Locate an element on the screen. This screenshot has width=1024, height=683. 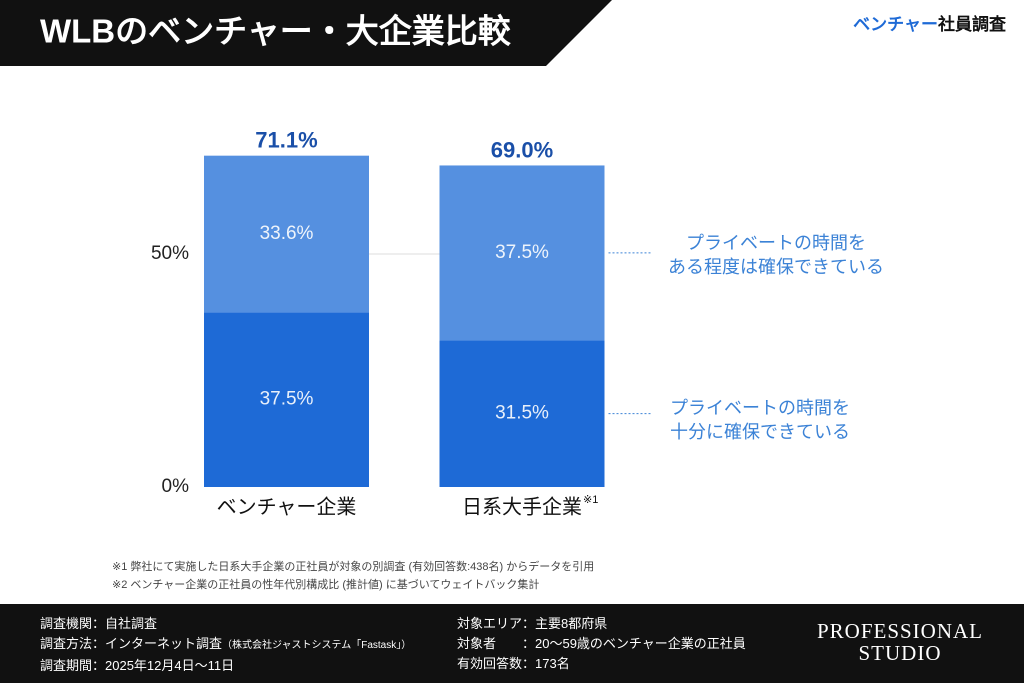
footer-text: 調査方法：インターネット調査 is located at coordinates (131, 643).